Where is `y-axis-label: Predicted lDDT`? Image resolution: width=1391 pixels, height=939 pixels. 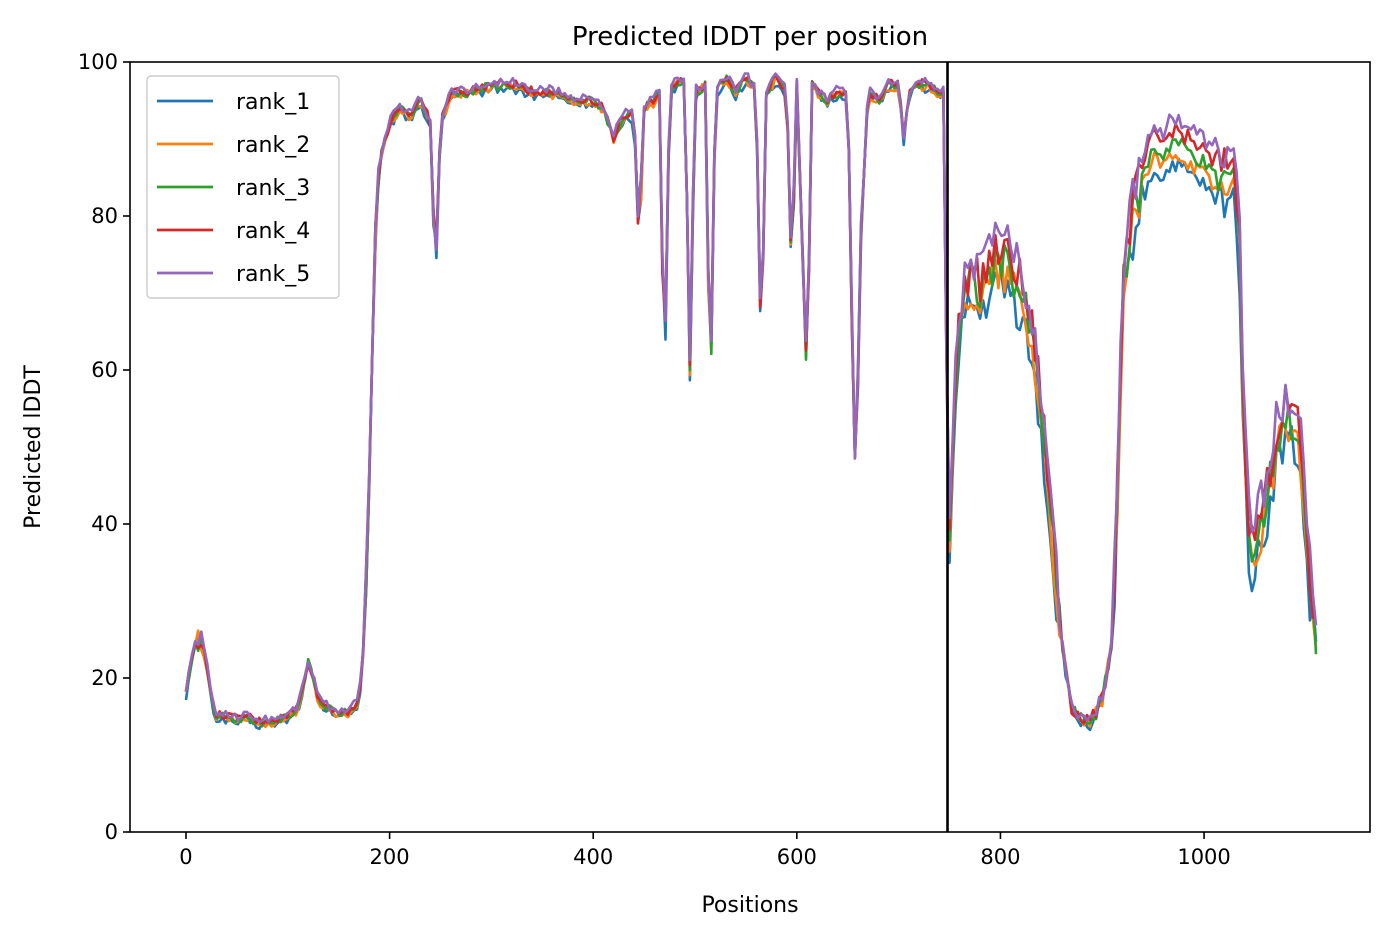
y-axis-label: Predicted lDDT is located at coordinates (33, 447).